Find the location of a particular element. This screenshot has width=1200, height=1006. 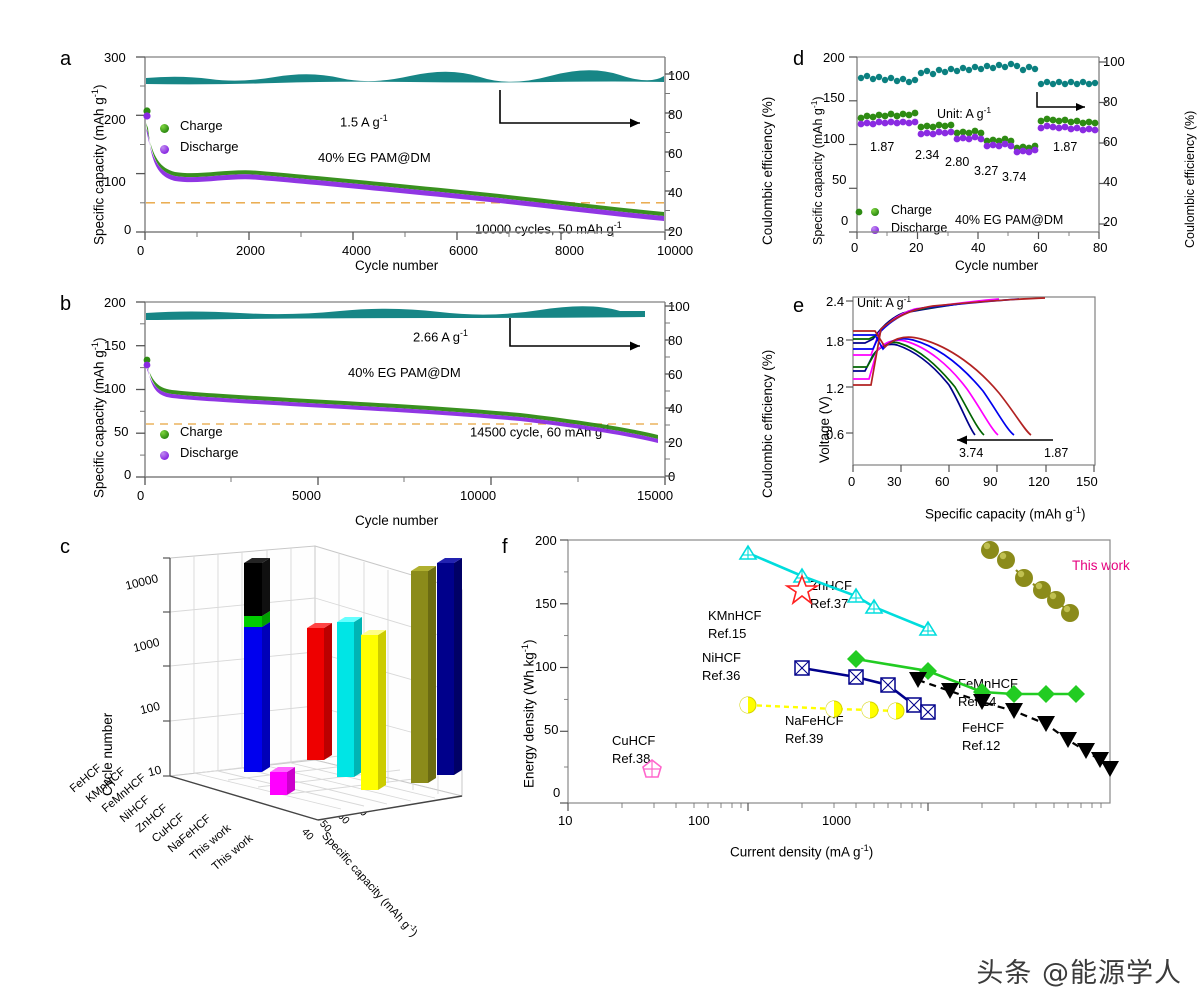

panel-d-y2tick-60: 60 is located at coordinates (1110, 141).